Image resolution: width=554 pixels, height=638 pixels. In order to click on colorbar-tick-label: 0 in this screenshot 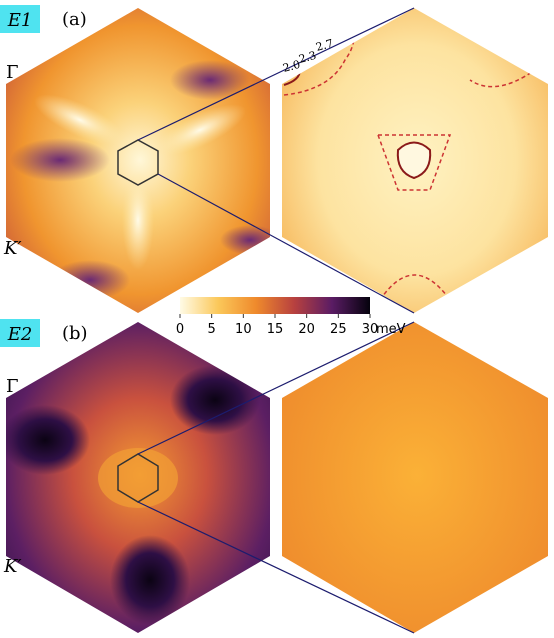, I will do `click(180, 329)`.